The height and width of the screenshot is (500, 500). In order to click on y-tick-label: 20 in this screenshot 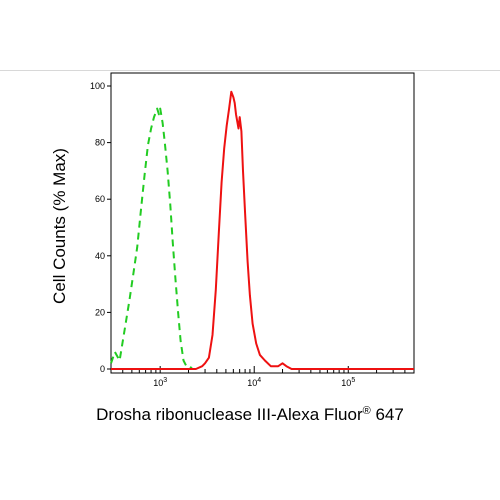, I will do `click(100, 312)`.